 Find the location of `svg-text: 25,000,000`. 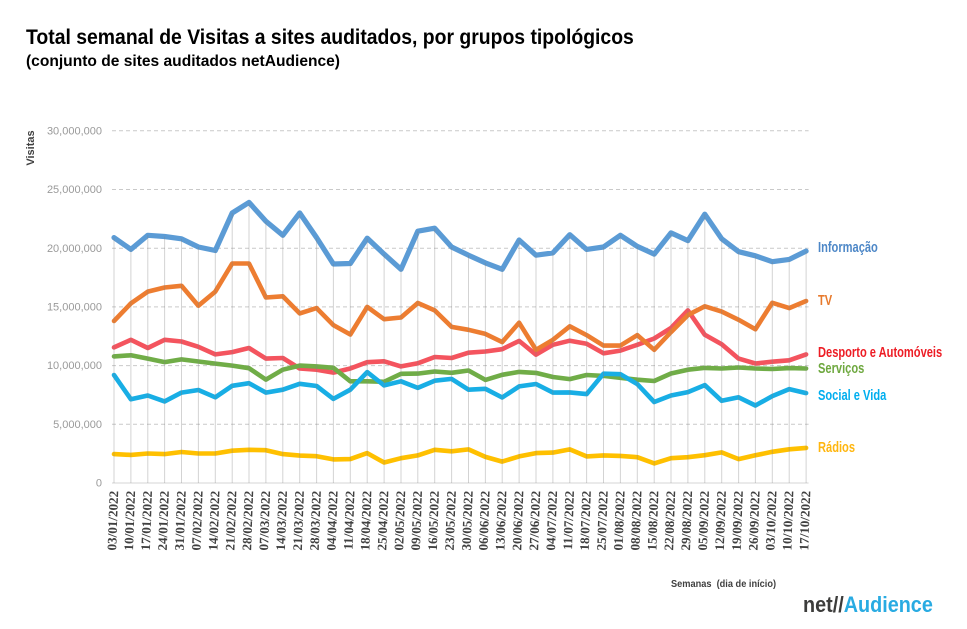

svg-text: 25,000,000 is located at coordinates (74, 190).